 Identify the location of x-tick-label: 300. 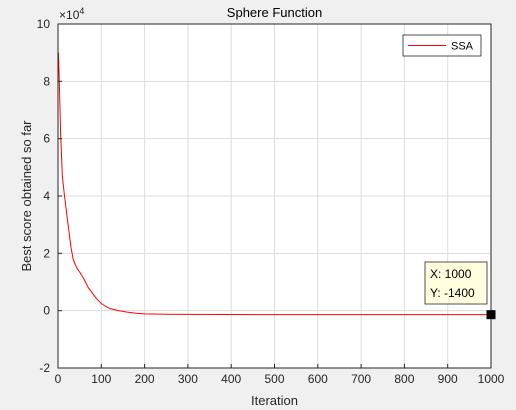
(188, 379).